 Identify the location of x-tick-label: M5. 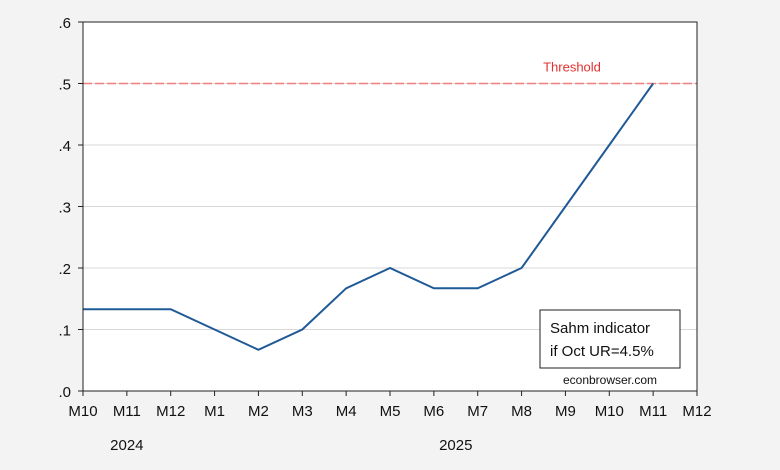
(390, 411).